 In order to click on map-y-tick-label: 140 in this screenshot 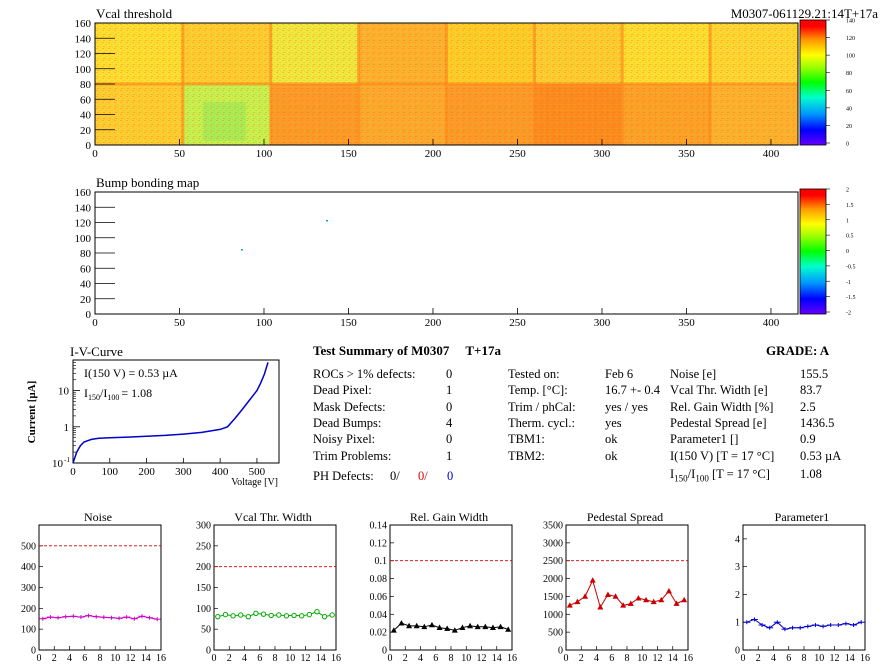, I will do `click(83, 39)`.